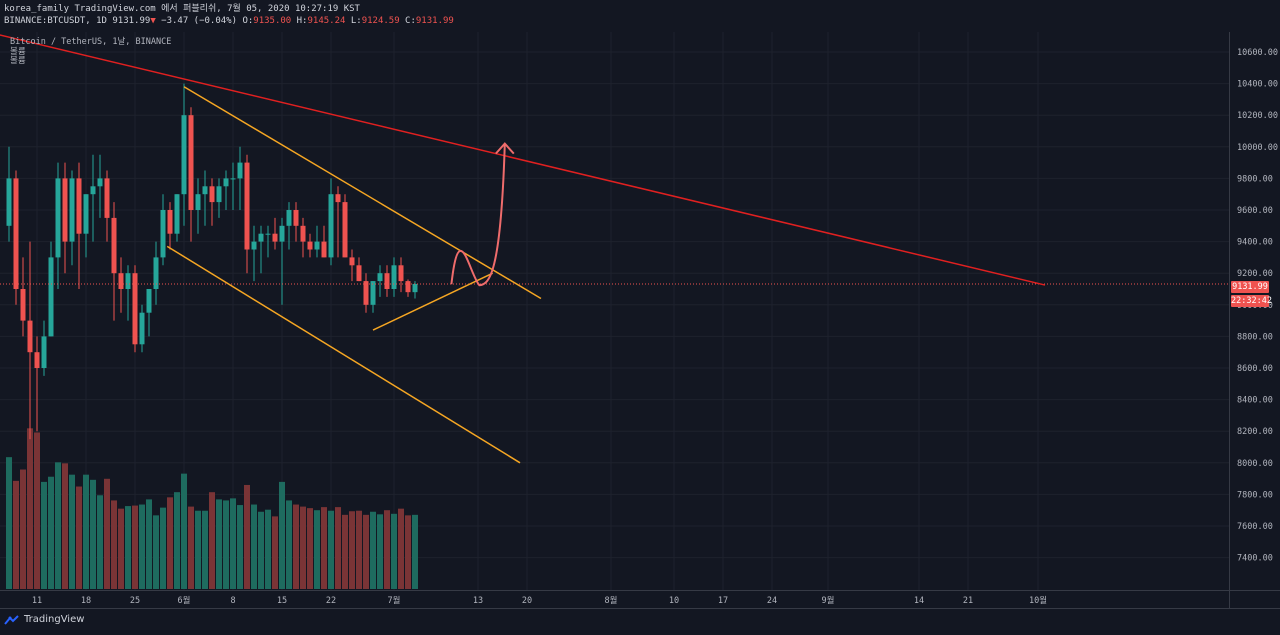  I want to click on y-tick-label: 8000.00, so click(1255, 464).